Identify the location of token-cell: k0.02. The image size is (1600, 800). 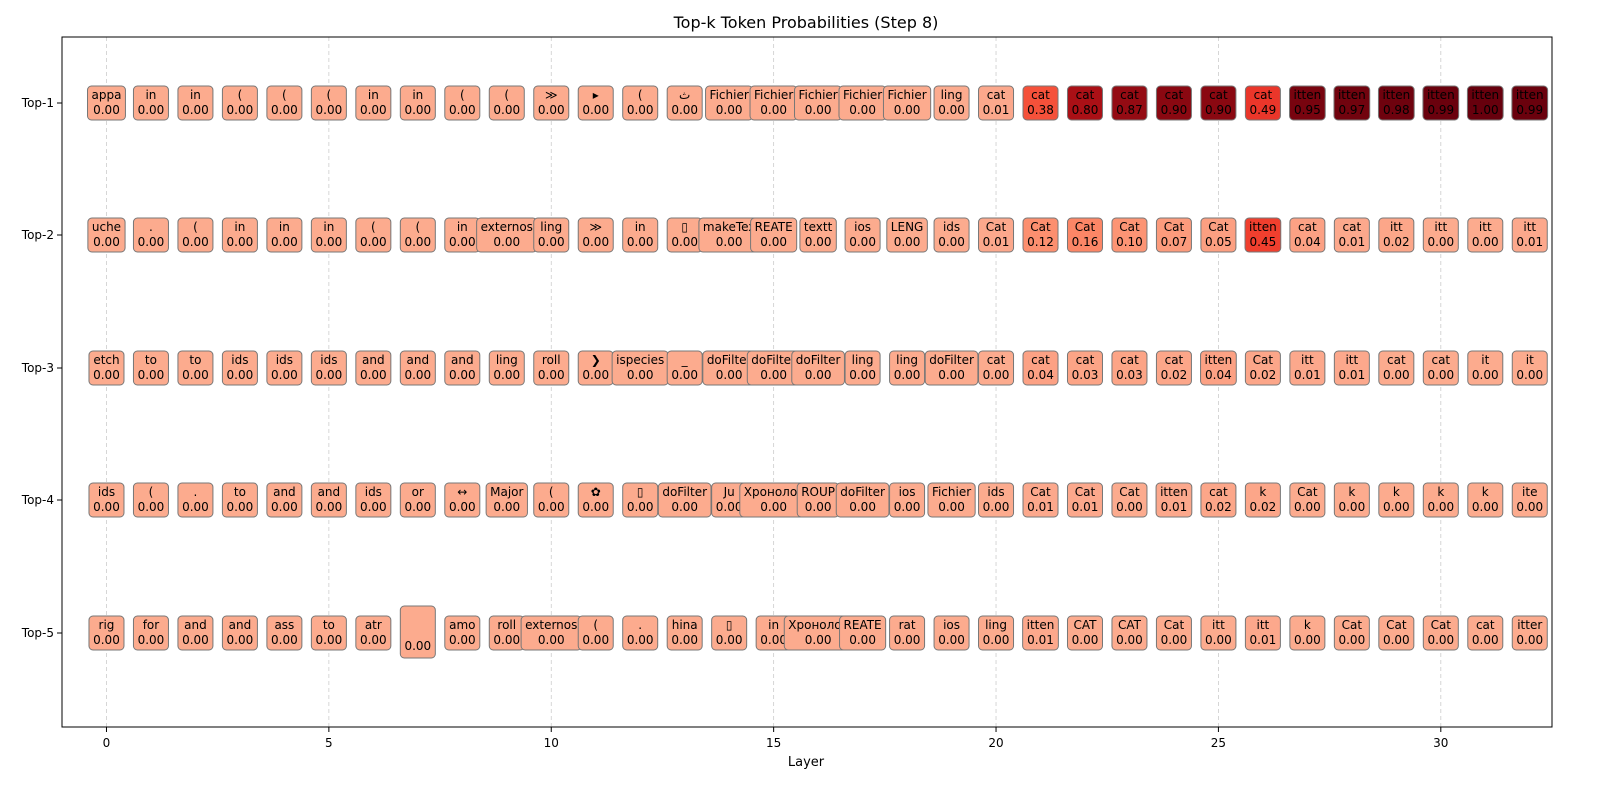
(1262, 500).